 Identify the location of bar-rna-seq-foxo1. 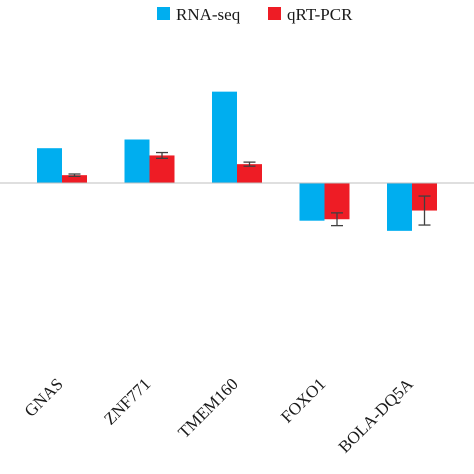
(312, 202).